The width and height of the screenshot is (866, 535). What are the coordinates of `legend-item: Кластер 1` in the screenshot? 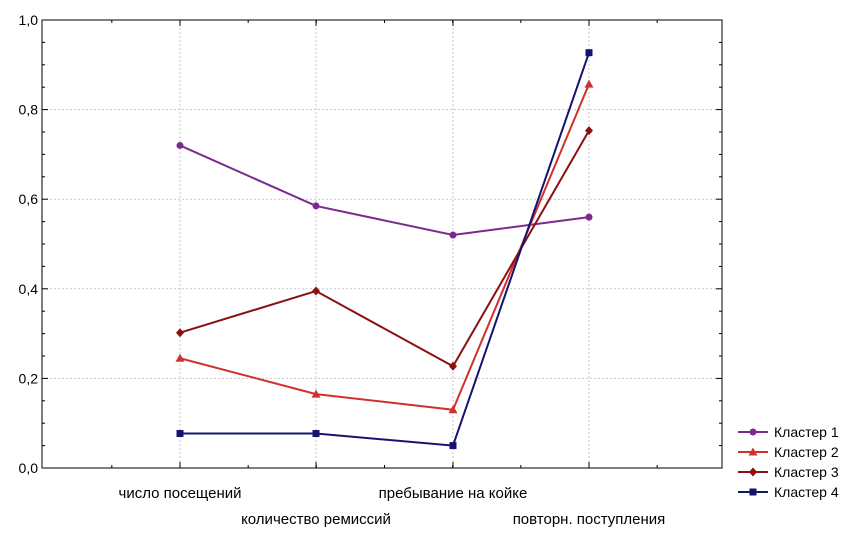 It's located at (788, 432).